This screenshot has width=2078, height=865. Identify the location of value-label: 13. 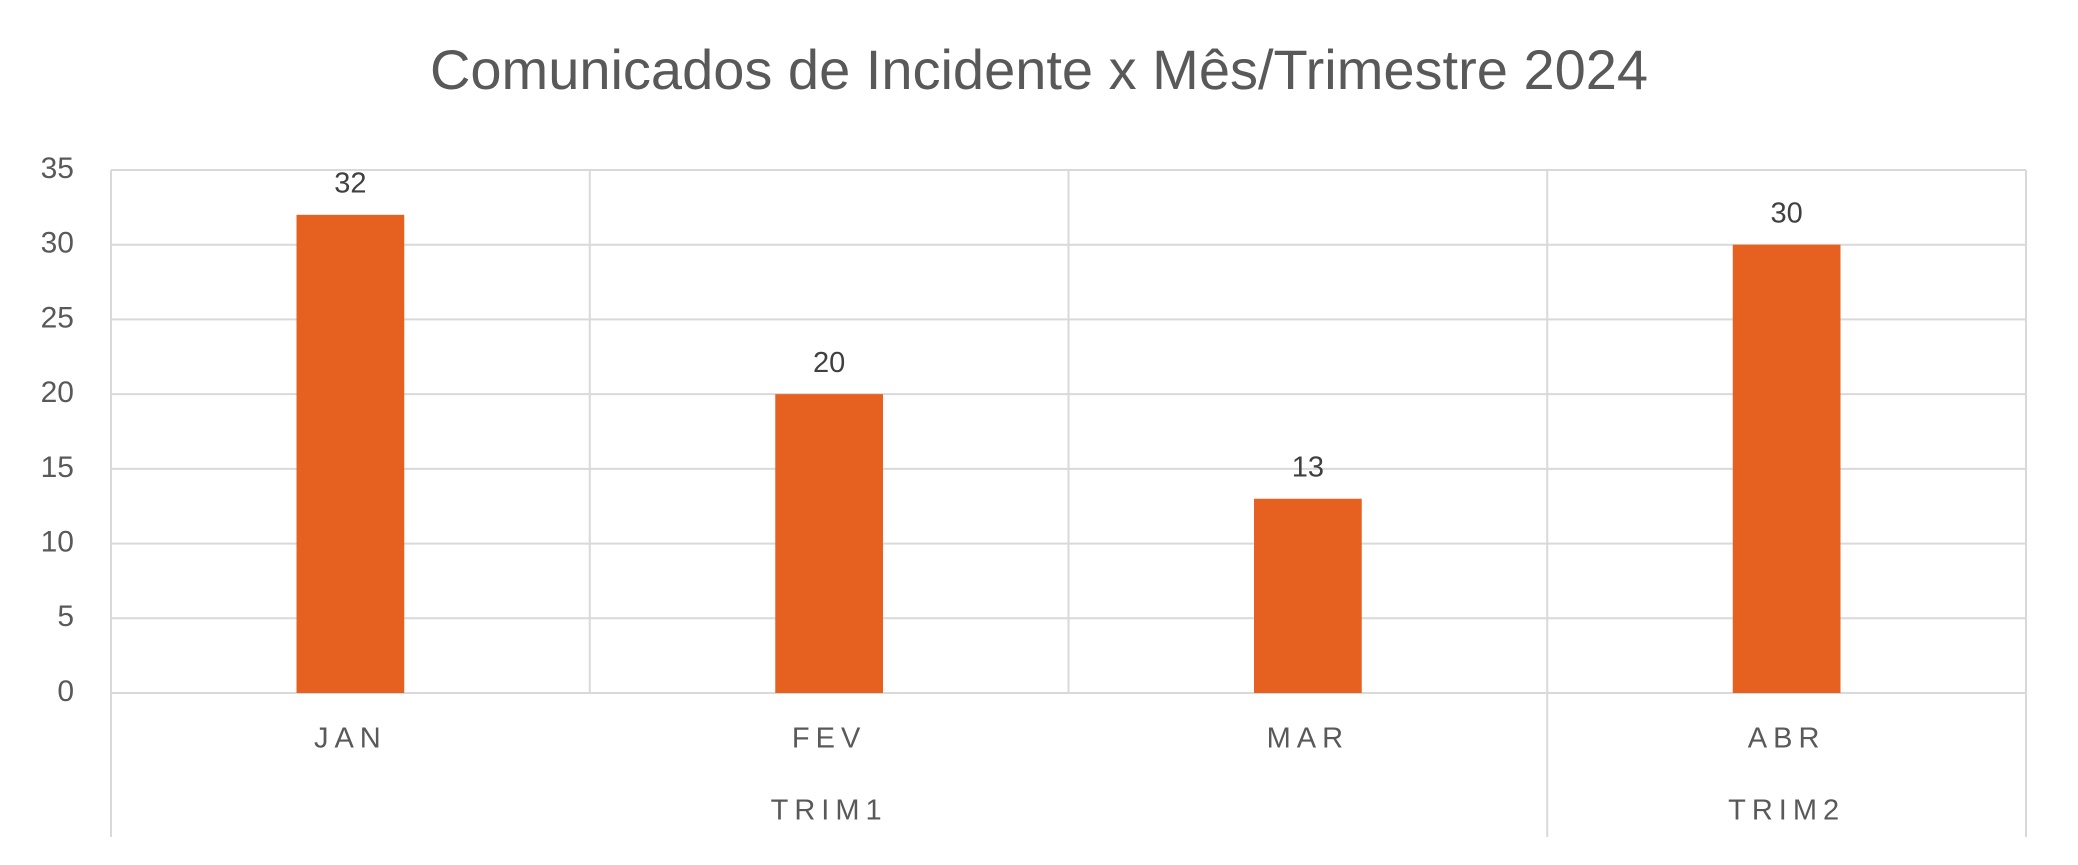
(1308, 467).